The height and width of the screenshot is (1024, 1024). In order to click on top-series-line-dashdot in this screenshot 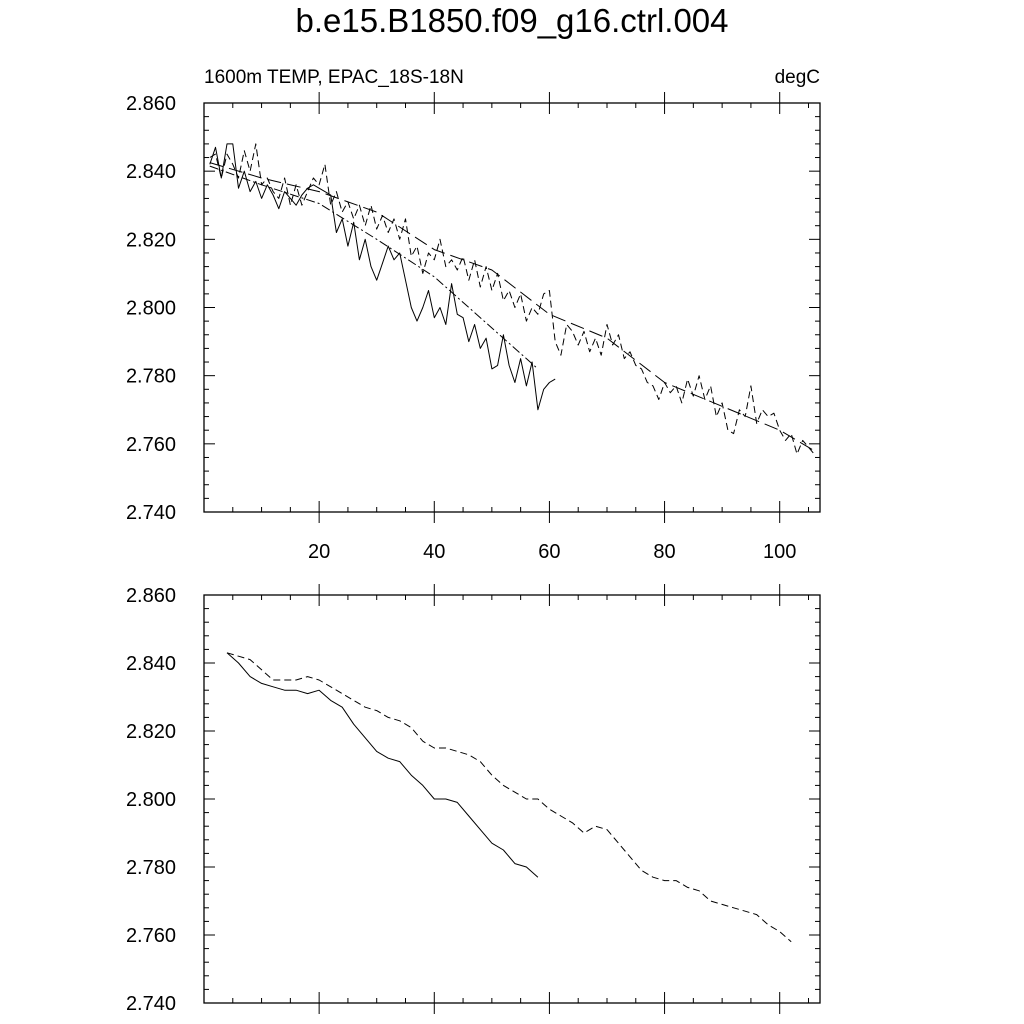, I will do `click(374, 267)`.